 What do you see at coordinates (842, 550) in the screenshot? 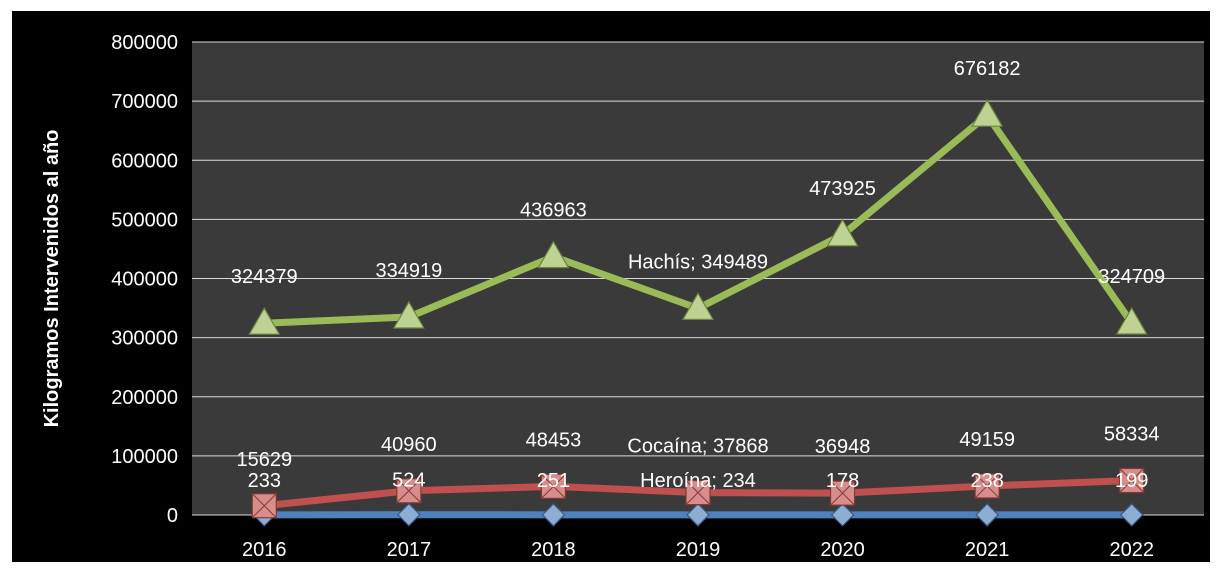
I see `x-tick-label: 2020` at bounding box center [842, 550].